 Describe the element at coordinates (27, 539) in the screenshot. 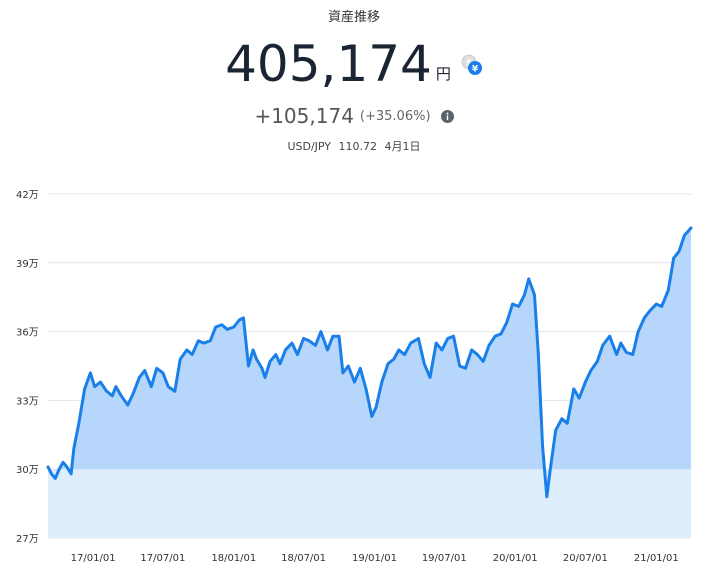

I see `y-tick-label: 27万` at that location.